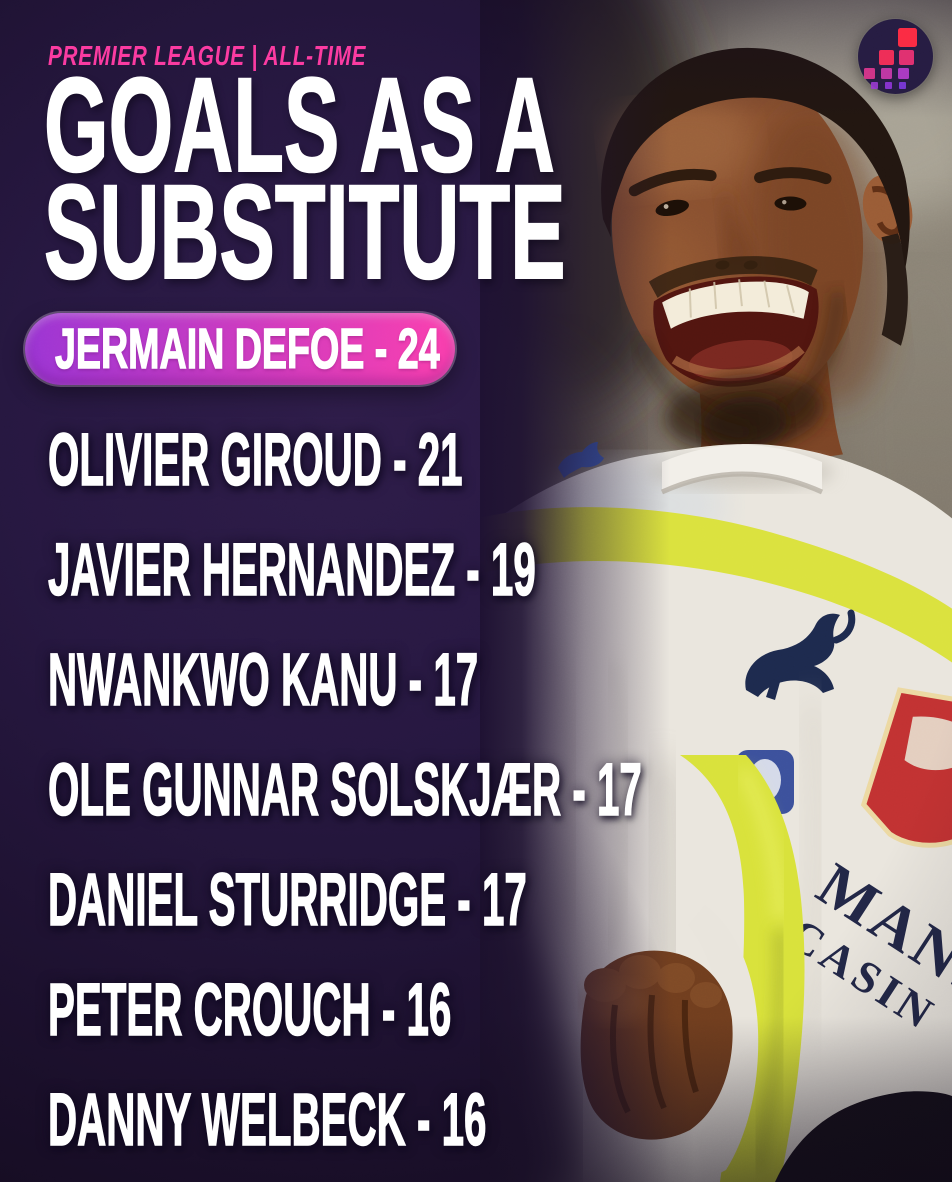  I want to click on list-item: OLE GUNNAR SOLSKJÆR - 17, so click(345, 789).